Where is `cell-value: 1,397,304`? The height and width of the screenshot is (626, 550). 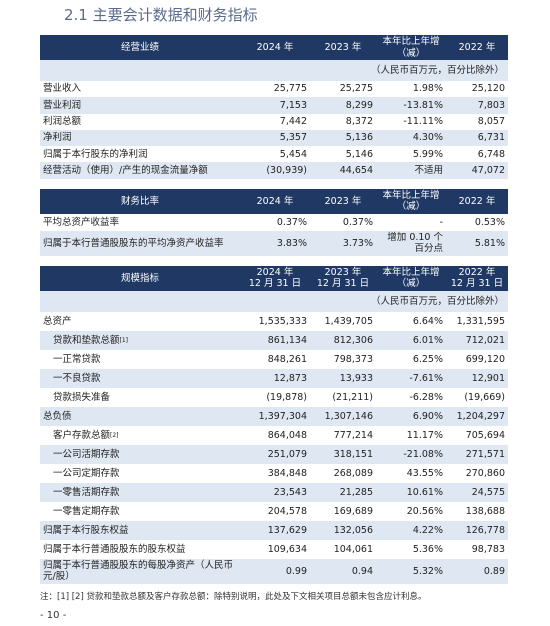
cell-value: 1,397,304 is located at coordinates (282, 416).